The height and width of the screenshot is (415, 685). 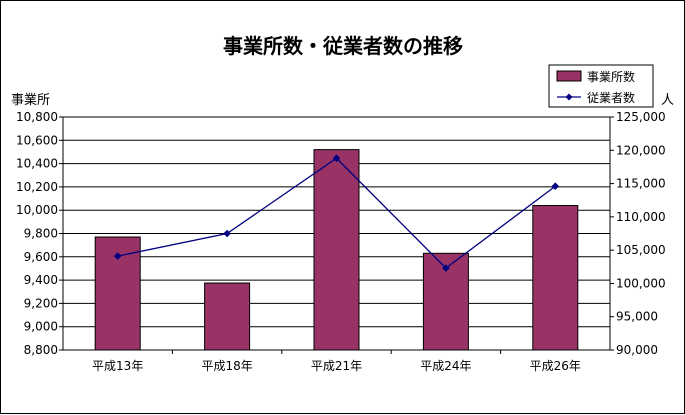 What do you see at coordinates (641, 150) in the screenshot?
I see `y-tick-label-right: 120,000` at bounding box center [641, 150].